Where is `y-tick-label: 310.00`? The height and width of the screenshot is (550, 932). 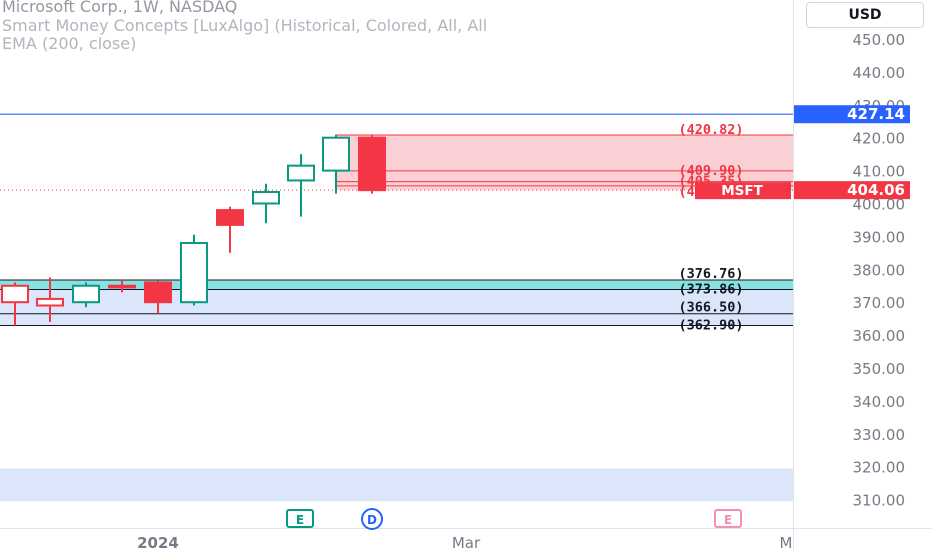 y-tick-label: 310.00 is located at coordinates (879, 501).